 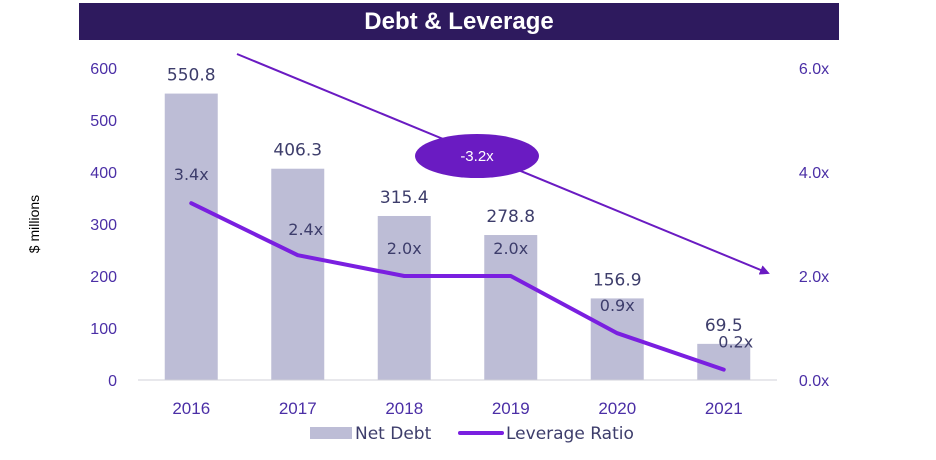 I want to click on legend-label-net-debt: Net Debt, so click(x=393, y=434).